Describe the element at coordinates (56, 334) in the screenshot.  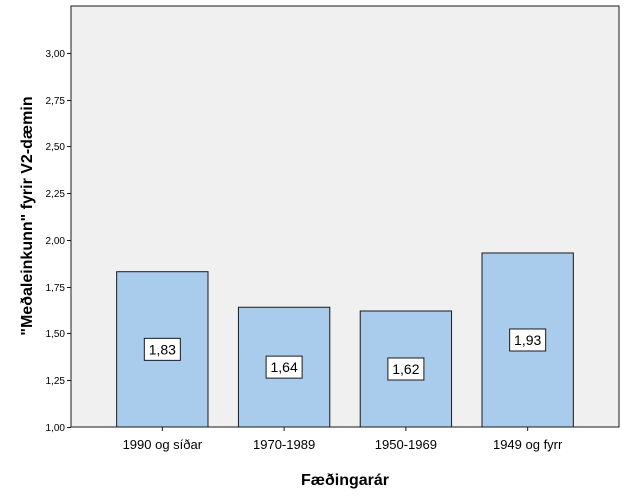
I see `y-tick-label: 1,50` at that location.